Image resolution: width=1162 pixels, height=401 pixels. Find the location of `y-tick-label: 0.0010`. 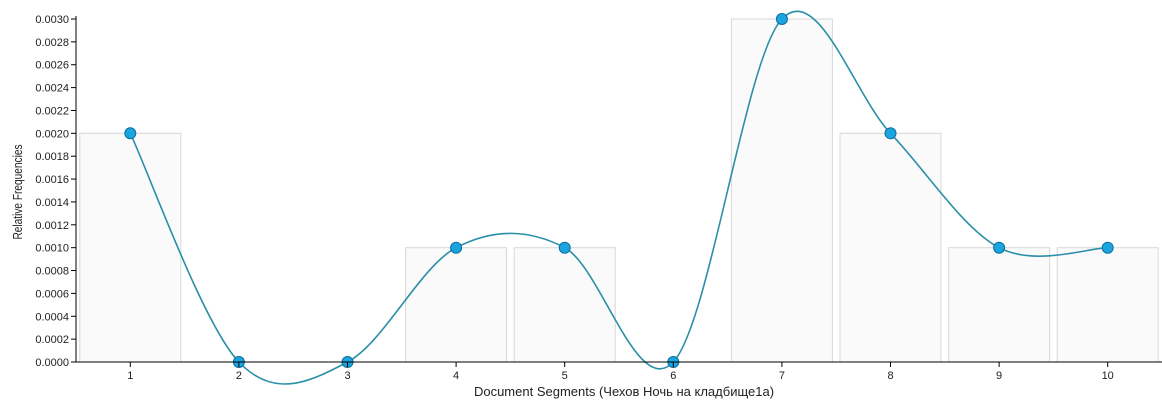

y-tick-label: 0.0010 is located at coordinates (52, 249).